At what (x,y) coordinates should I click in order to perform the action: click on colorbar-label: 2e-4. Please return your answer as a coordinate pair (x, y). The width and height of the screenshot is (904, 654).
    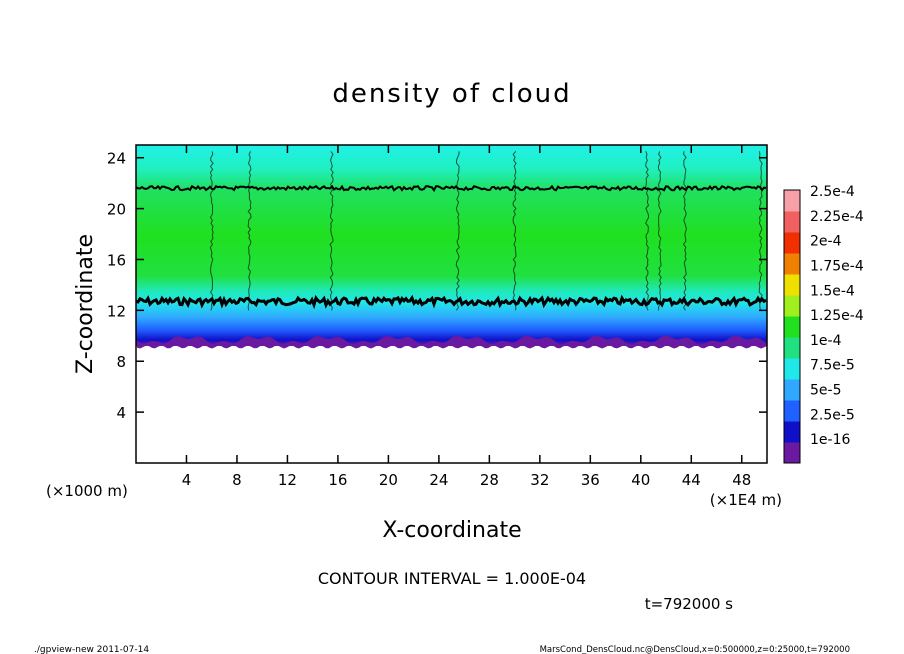
    Looking at the image, I should click on (826, 242).